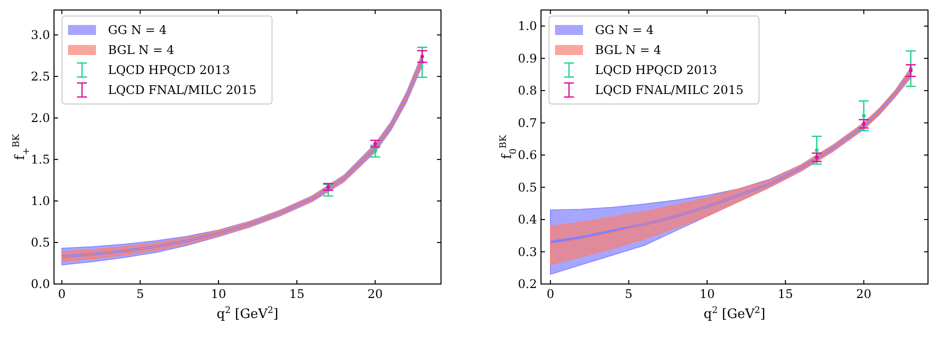 This screenshot has width=940, height=353. Describe the element at coordinates (527, 123) in the screenshot. I see `y-tick-label: 0.7` at that location.